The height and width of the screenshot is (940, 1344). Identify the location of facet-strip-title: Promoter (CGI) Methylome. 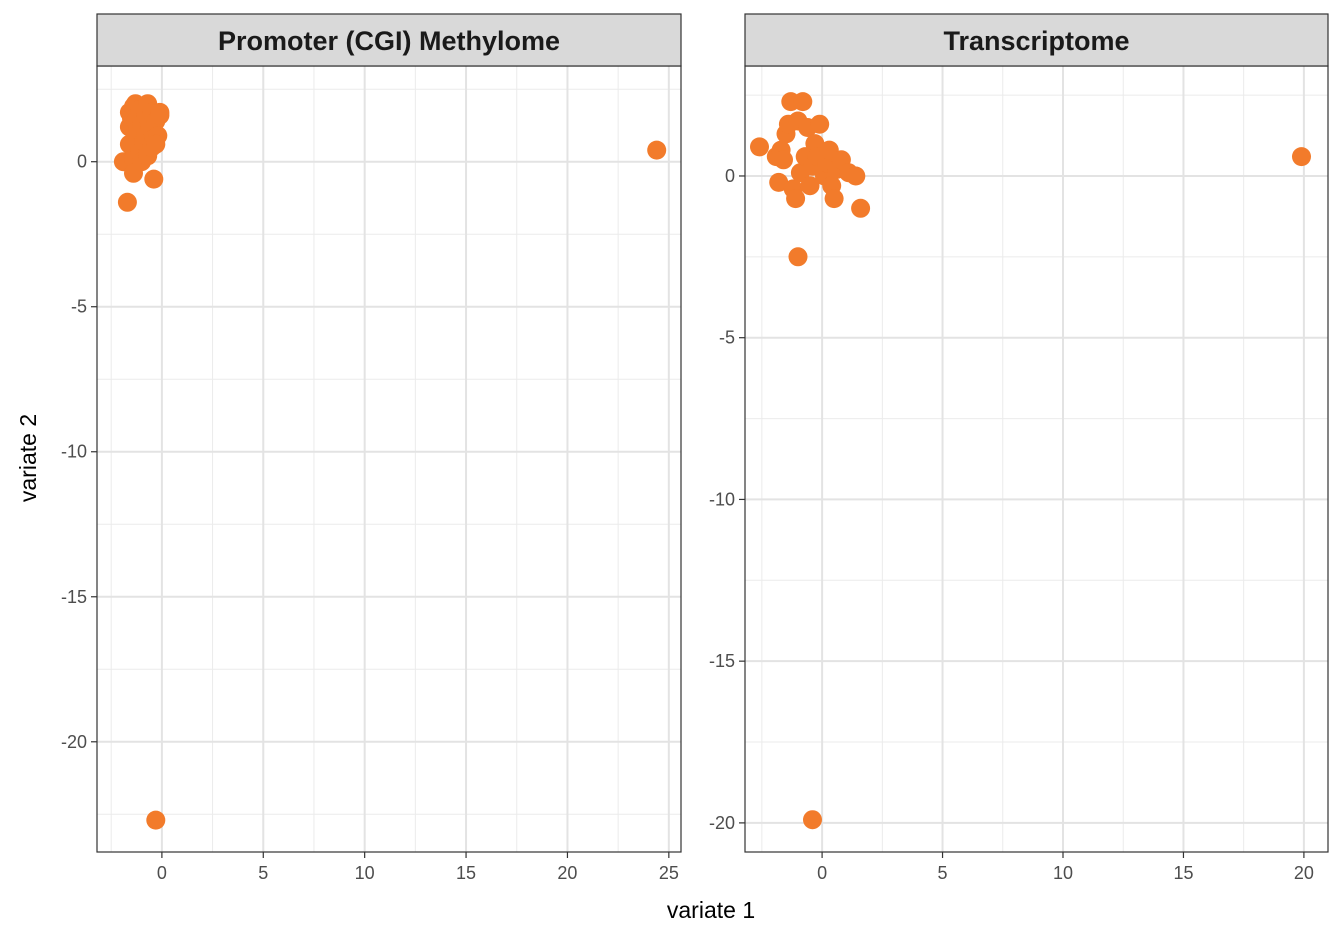
(389, 41).